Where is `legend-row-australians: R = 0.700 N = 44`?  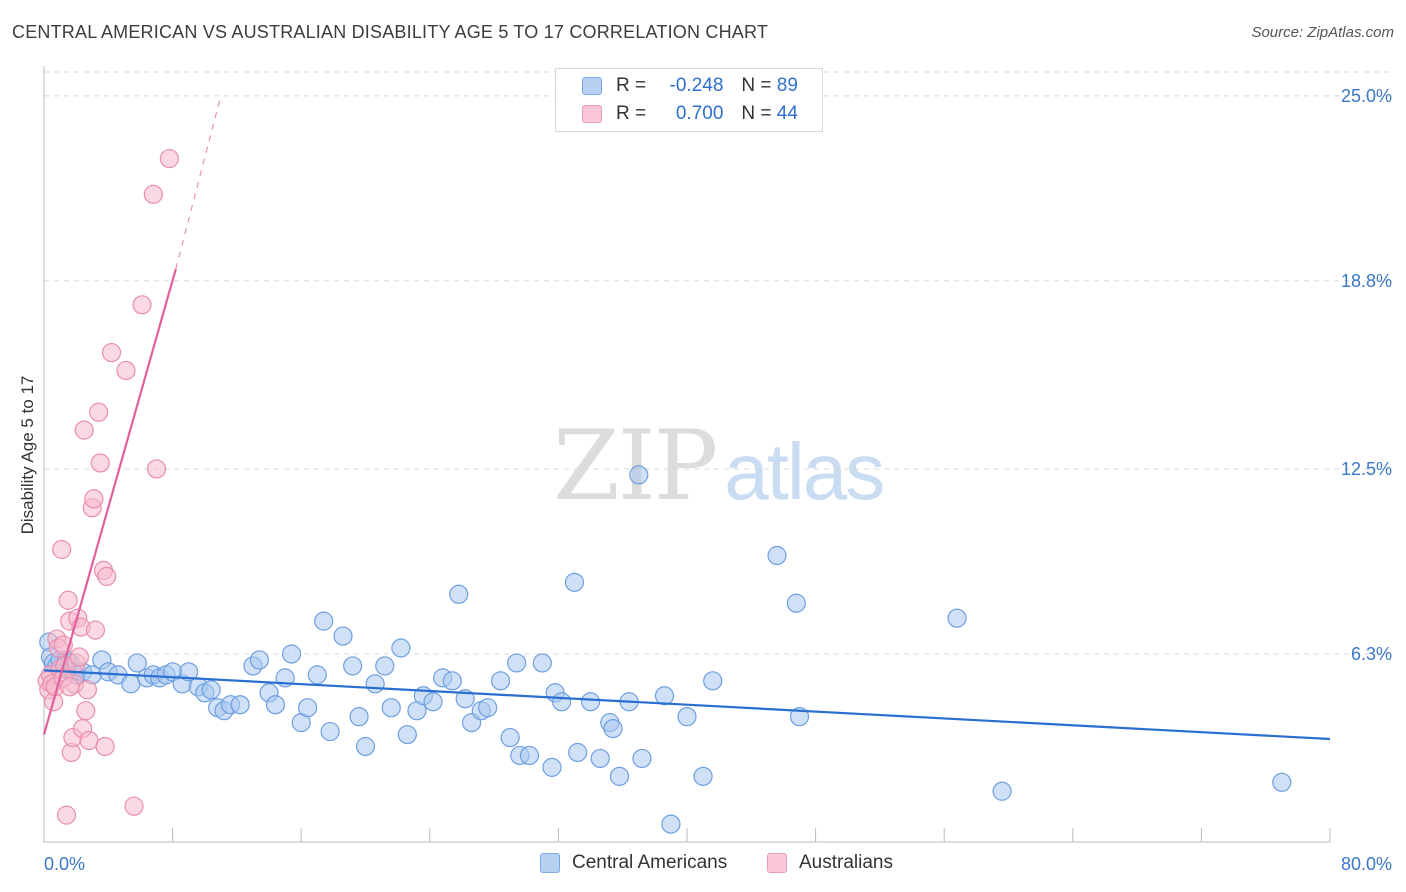
legend-row-australians: R = 0.700 N = 44 is located at coordinates (690, 114).